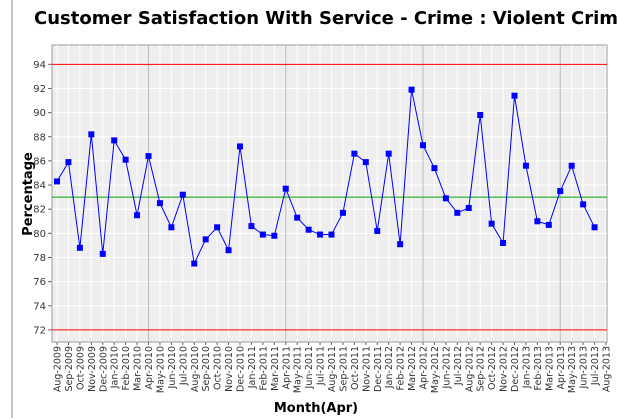  I want to click on x-tick-label: Jan-2013, so click(526, 367).